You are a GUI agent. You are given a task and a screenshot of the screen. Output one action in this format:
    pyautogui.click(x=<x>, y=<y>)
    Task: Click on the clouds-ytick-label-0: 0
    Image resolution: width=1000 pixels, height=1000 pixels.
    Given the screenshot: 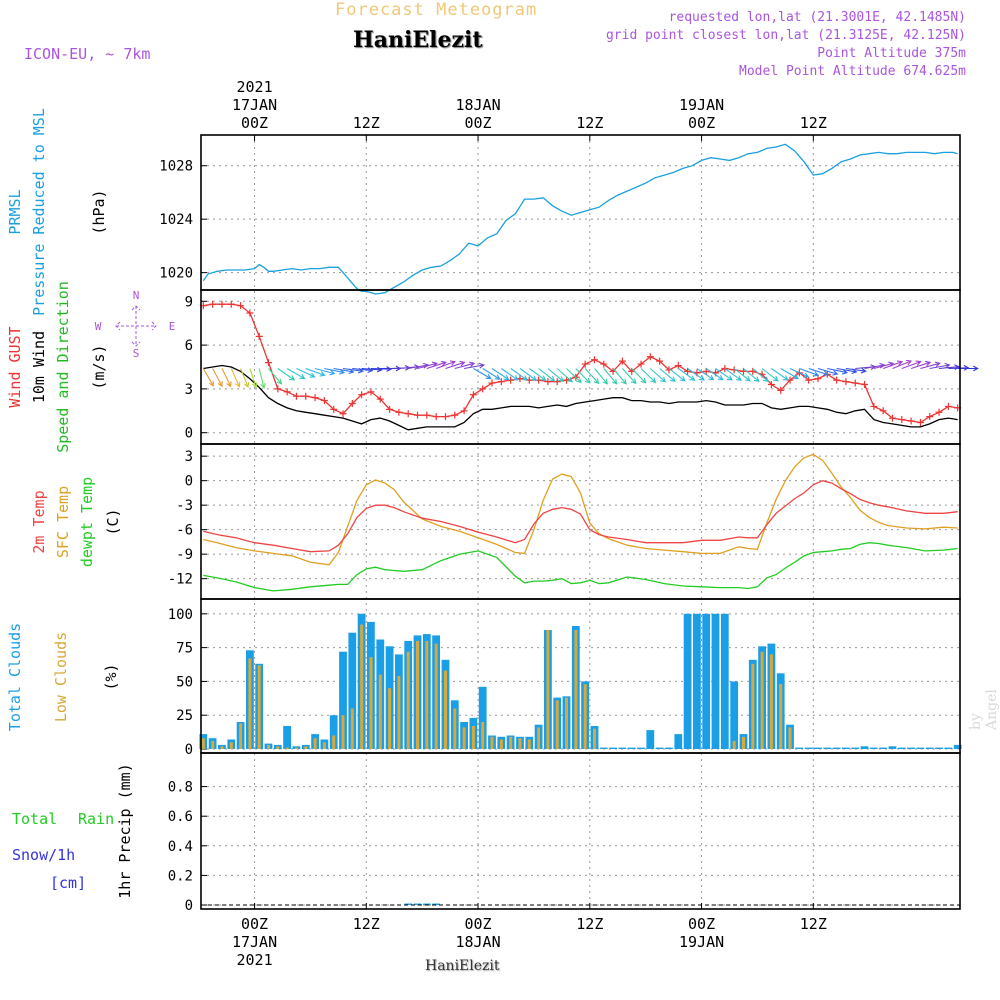 What is the action you would take?
    pyautogui.click(x=189, y=750)
    